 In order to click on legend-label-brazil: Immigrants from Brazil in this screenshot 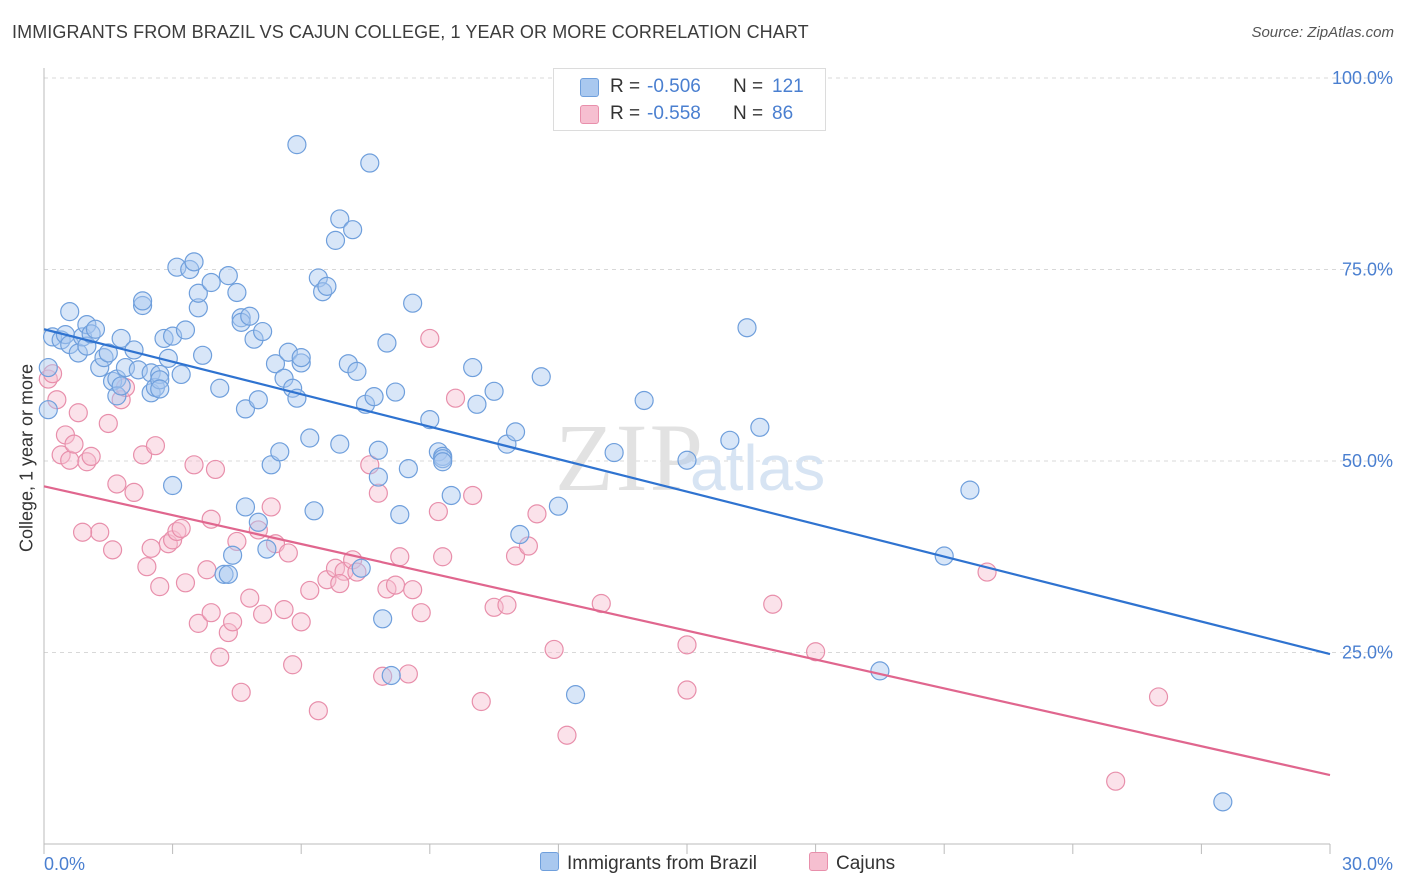, I will do `click(662, 863)`.